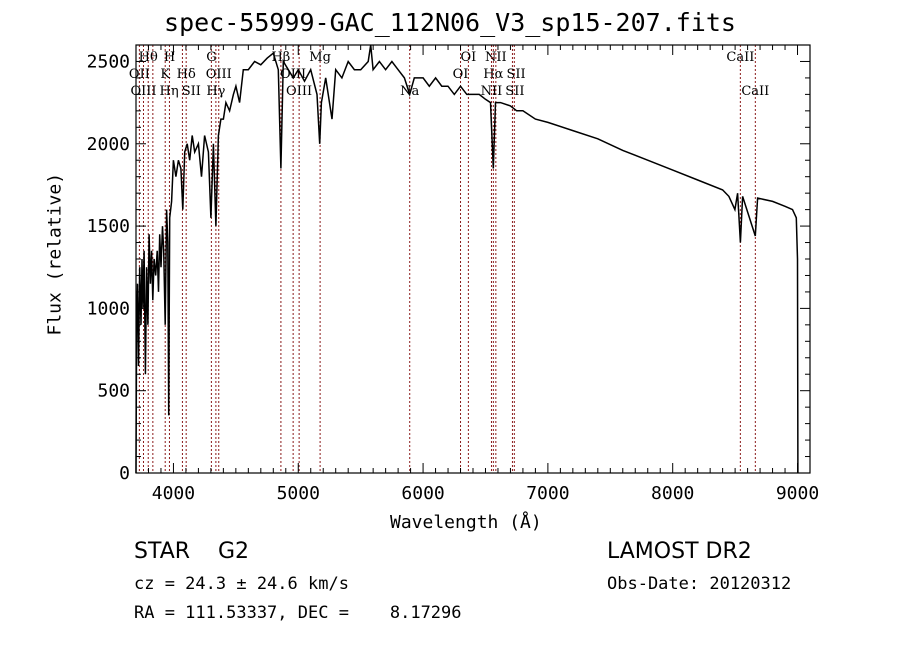 Image resolution: width=900 pixels, height=649 pixels. Describe the element at coordinates (320, 57) in the screenshot. I see `line-marker-label: Mg` at that location.